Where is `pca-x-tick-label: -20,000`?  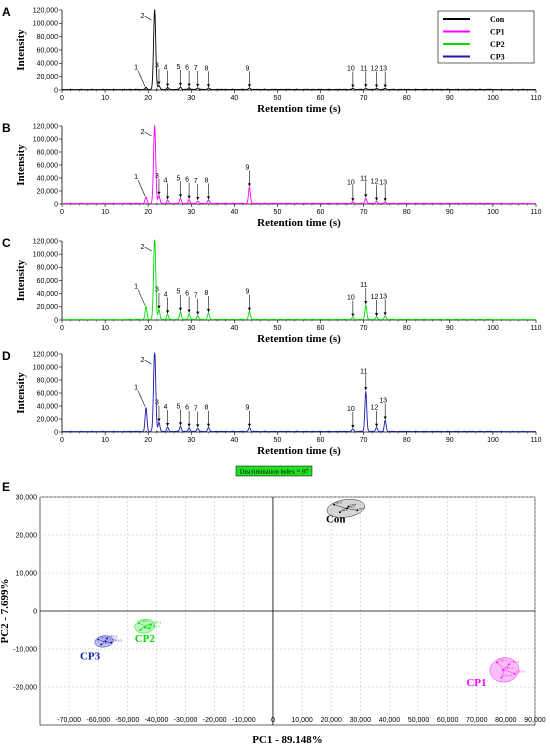
pca-x-tick-label: -20,000 is located at coordinates (215, 720).